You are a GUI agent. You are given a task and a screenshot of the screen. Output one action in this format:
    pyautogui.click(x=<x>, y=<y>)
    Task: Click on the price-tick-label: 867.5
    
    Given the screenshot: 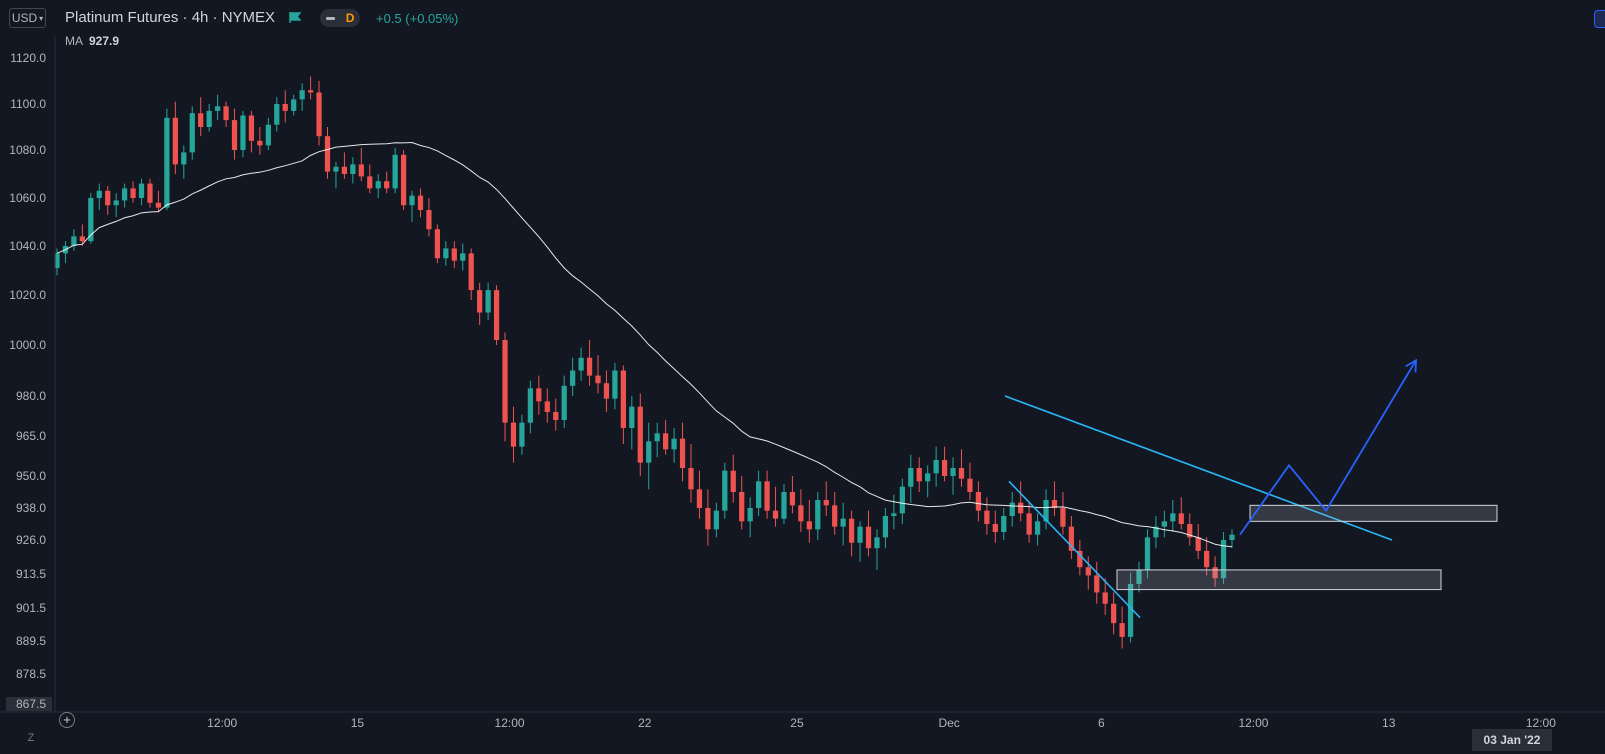 What is the action you would take?
    pyautogui.click(x=31, y=704)
    